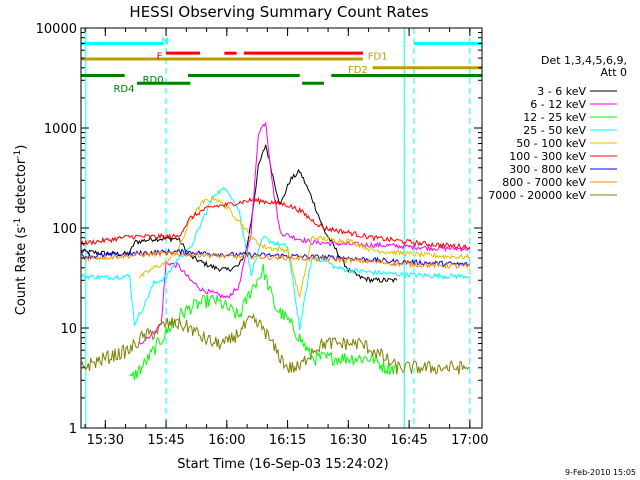 The image size is (640, 480). What do you see at coordinates (164, 41) in the screenshot?
I see `flag-label-n: N` at bounding box center [164, 41].